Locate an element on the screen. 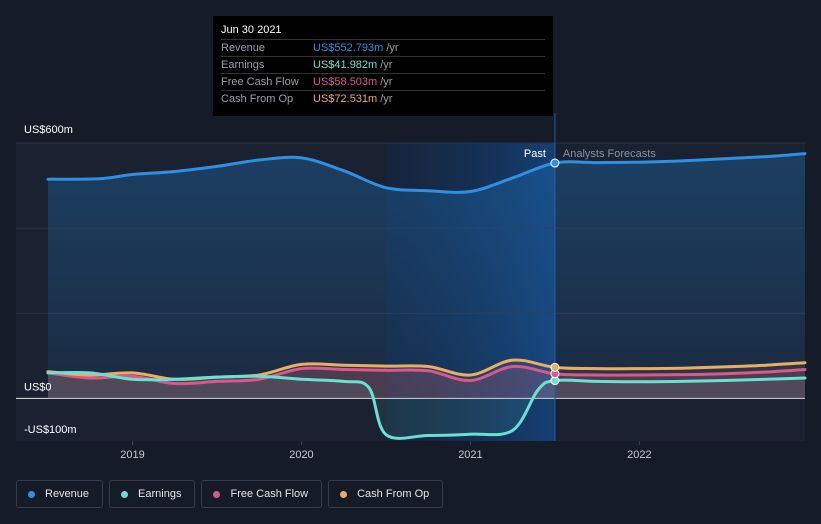  legend-item-revenue: Revenue is located at coordinates (60, 494).